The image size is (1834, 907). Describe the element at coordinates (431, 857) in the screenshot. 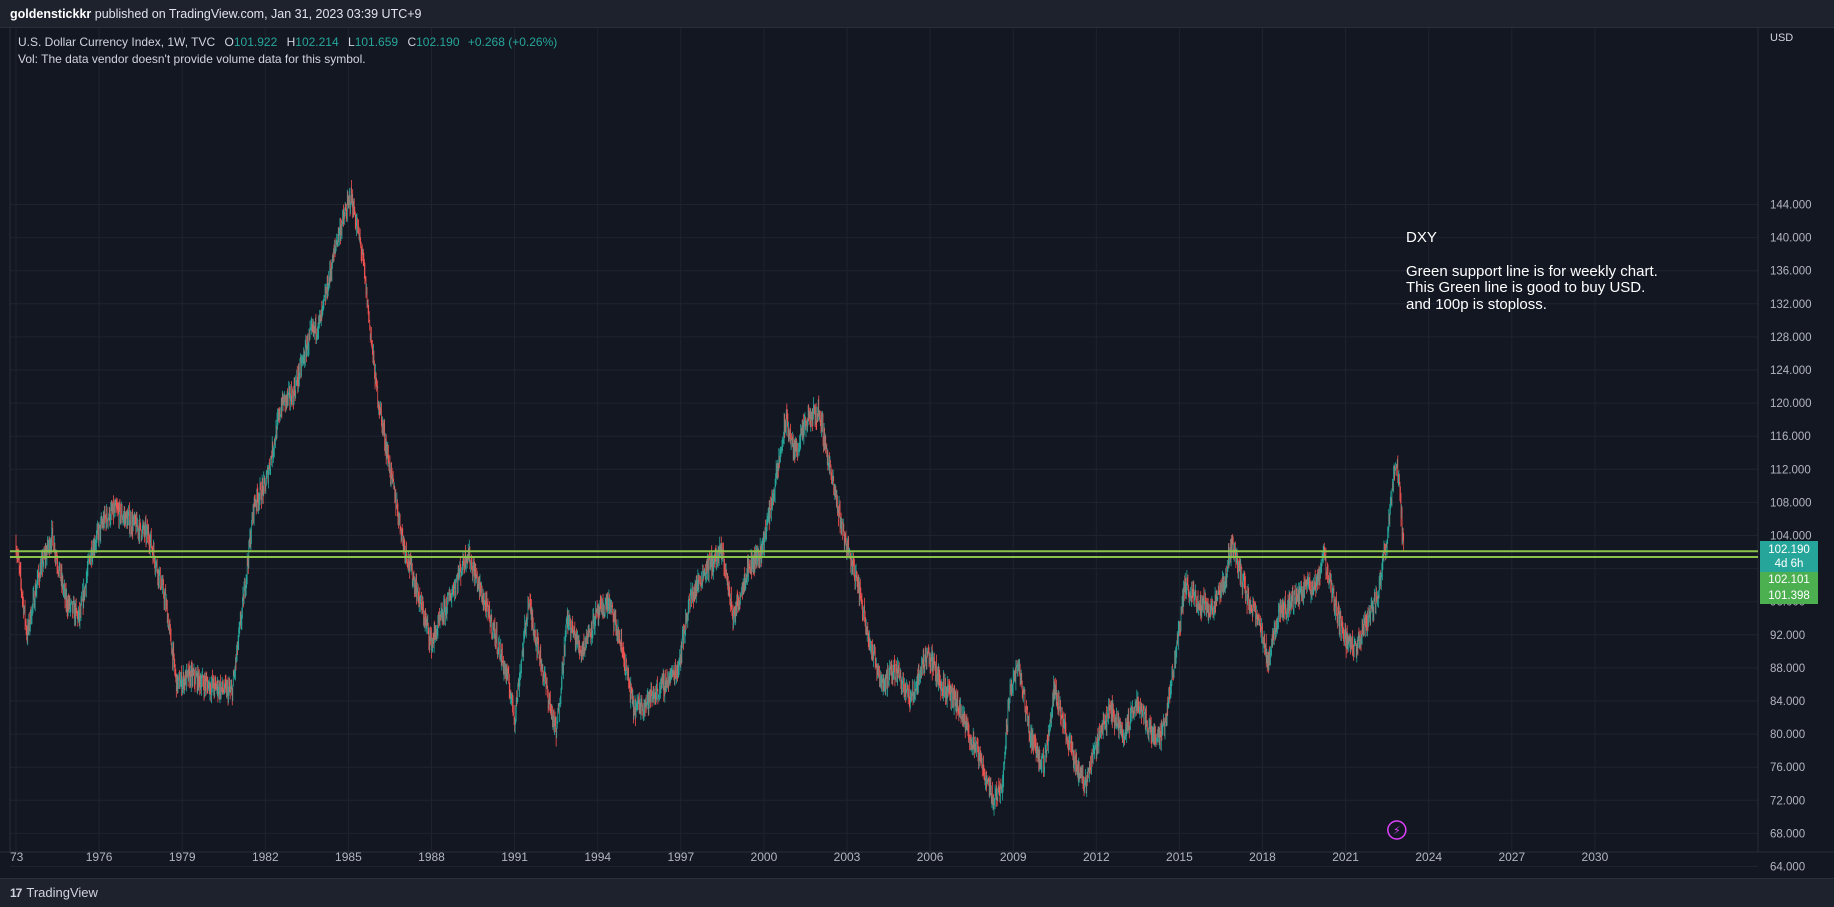

I see `x-tick-label: 1988` at that location.